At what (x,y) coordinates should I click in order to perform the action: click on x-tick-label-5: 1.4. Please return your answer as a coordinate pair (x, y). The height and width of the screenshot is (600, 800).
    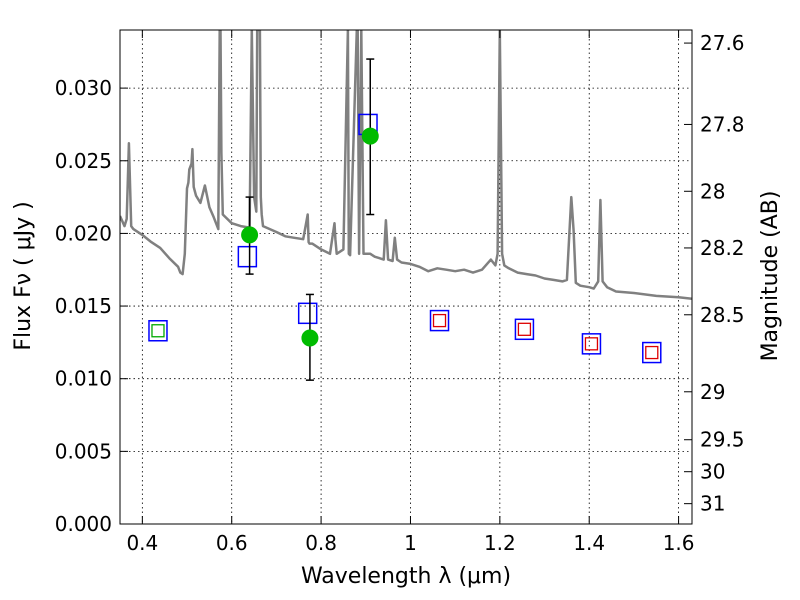
    Looking at the image, I should click on (589, 543).